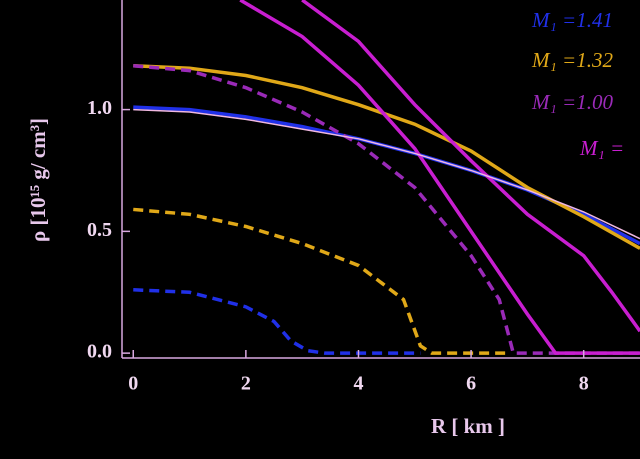  I want to click on x-tick-label: 2, so click(246, 384).